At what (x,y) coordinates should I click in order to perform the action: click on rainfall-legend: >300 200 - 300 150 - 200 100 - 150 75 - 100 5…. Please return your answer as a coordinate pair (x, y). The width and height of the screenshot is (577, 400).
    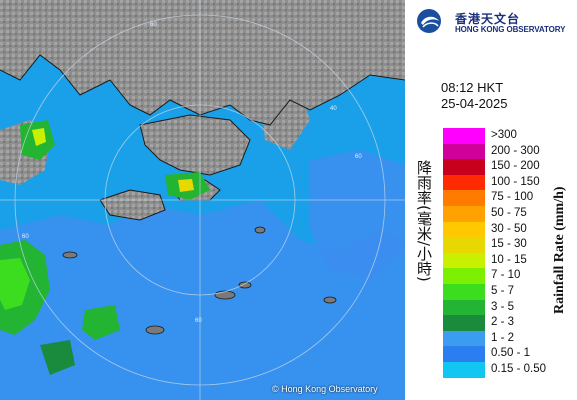
    Looking at the image, I should click on (498, 253).